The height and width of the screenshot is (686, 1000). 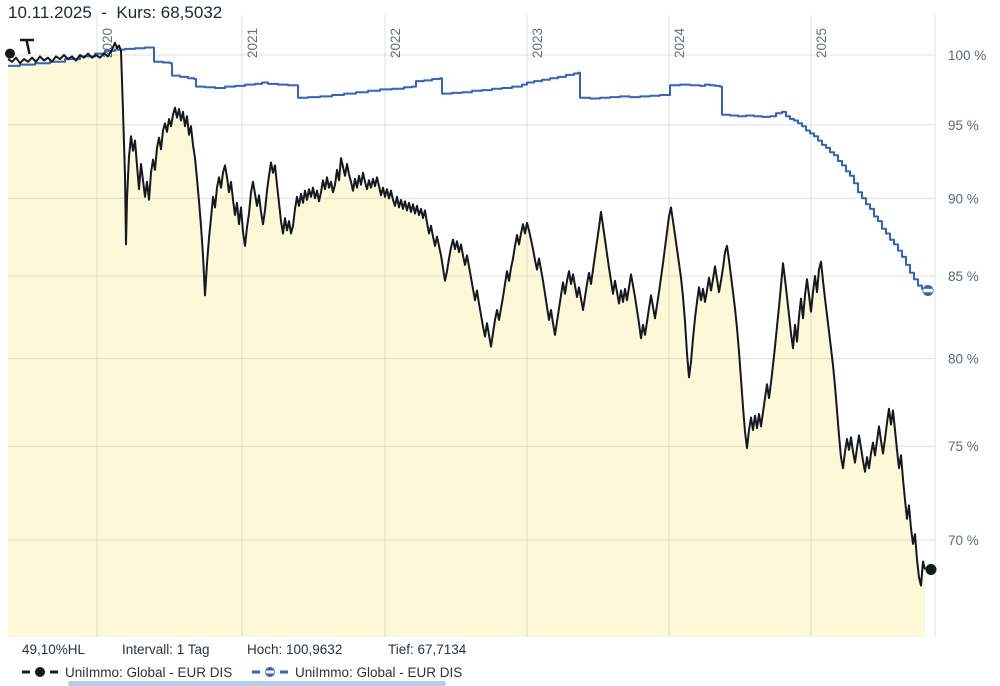 I want to click on svg-text: 100 %, so click(x=967, y=55).